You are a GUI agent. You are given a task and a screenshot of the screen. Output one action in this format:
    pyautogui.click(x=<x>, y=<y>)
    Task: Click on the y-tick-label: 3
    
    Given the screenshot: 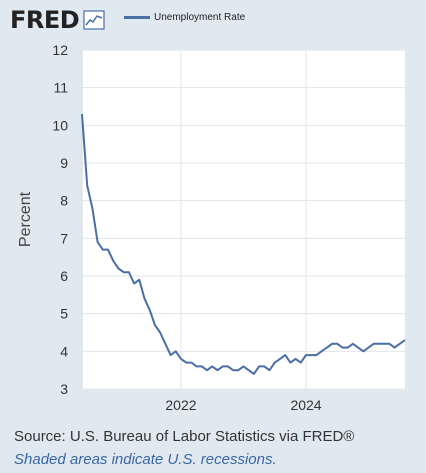 What is the action you would take?
    pyautogui.click(x=64, y=389)
    